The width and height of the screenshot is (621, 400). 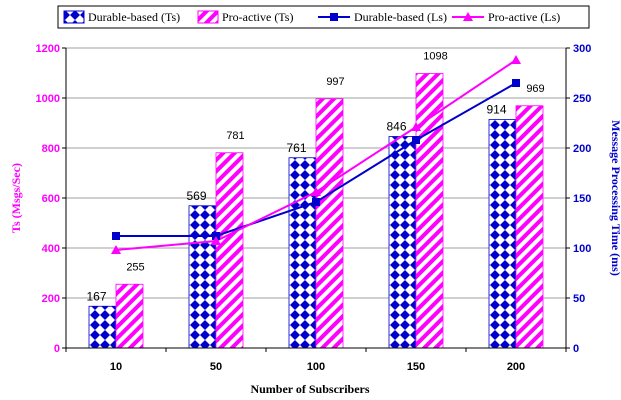 What do you see at coordinates (468, 16) in the screenshot?
I see `legend-marker-proactive-ls` at bounding box center [468, 16].